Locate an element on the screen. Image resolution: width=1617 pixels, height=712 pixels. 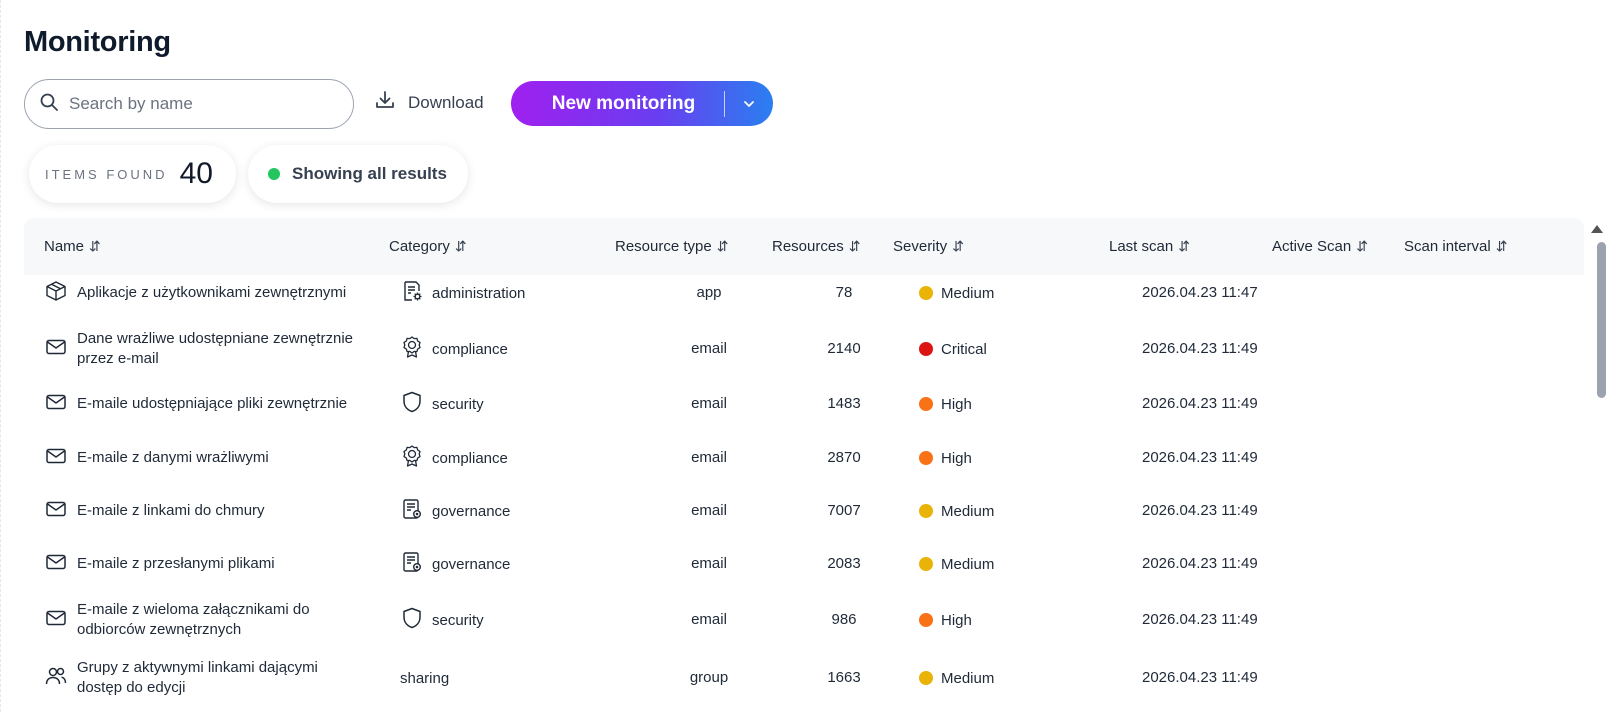
button-divider is located at coordinates (724, 103).